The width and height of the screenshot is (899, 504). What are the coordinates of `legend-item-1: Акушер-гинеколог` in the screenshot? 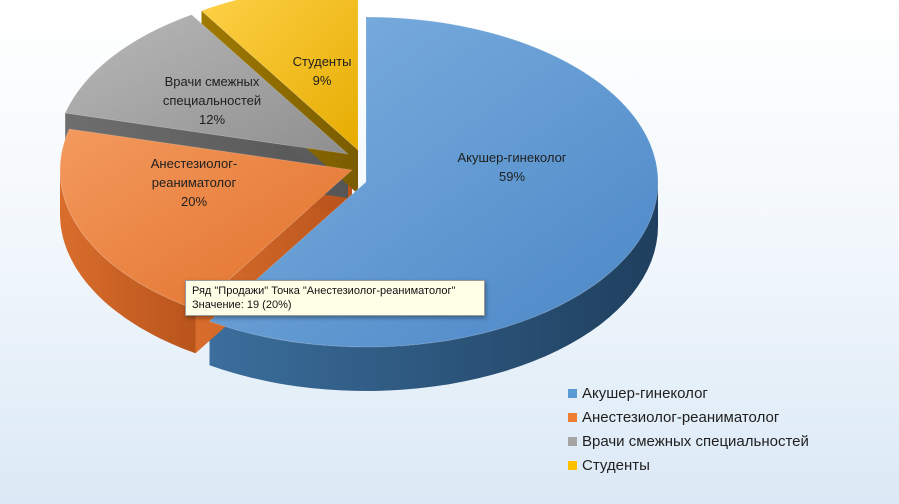 It's located at (688, 393).